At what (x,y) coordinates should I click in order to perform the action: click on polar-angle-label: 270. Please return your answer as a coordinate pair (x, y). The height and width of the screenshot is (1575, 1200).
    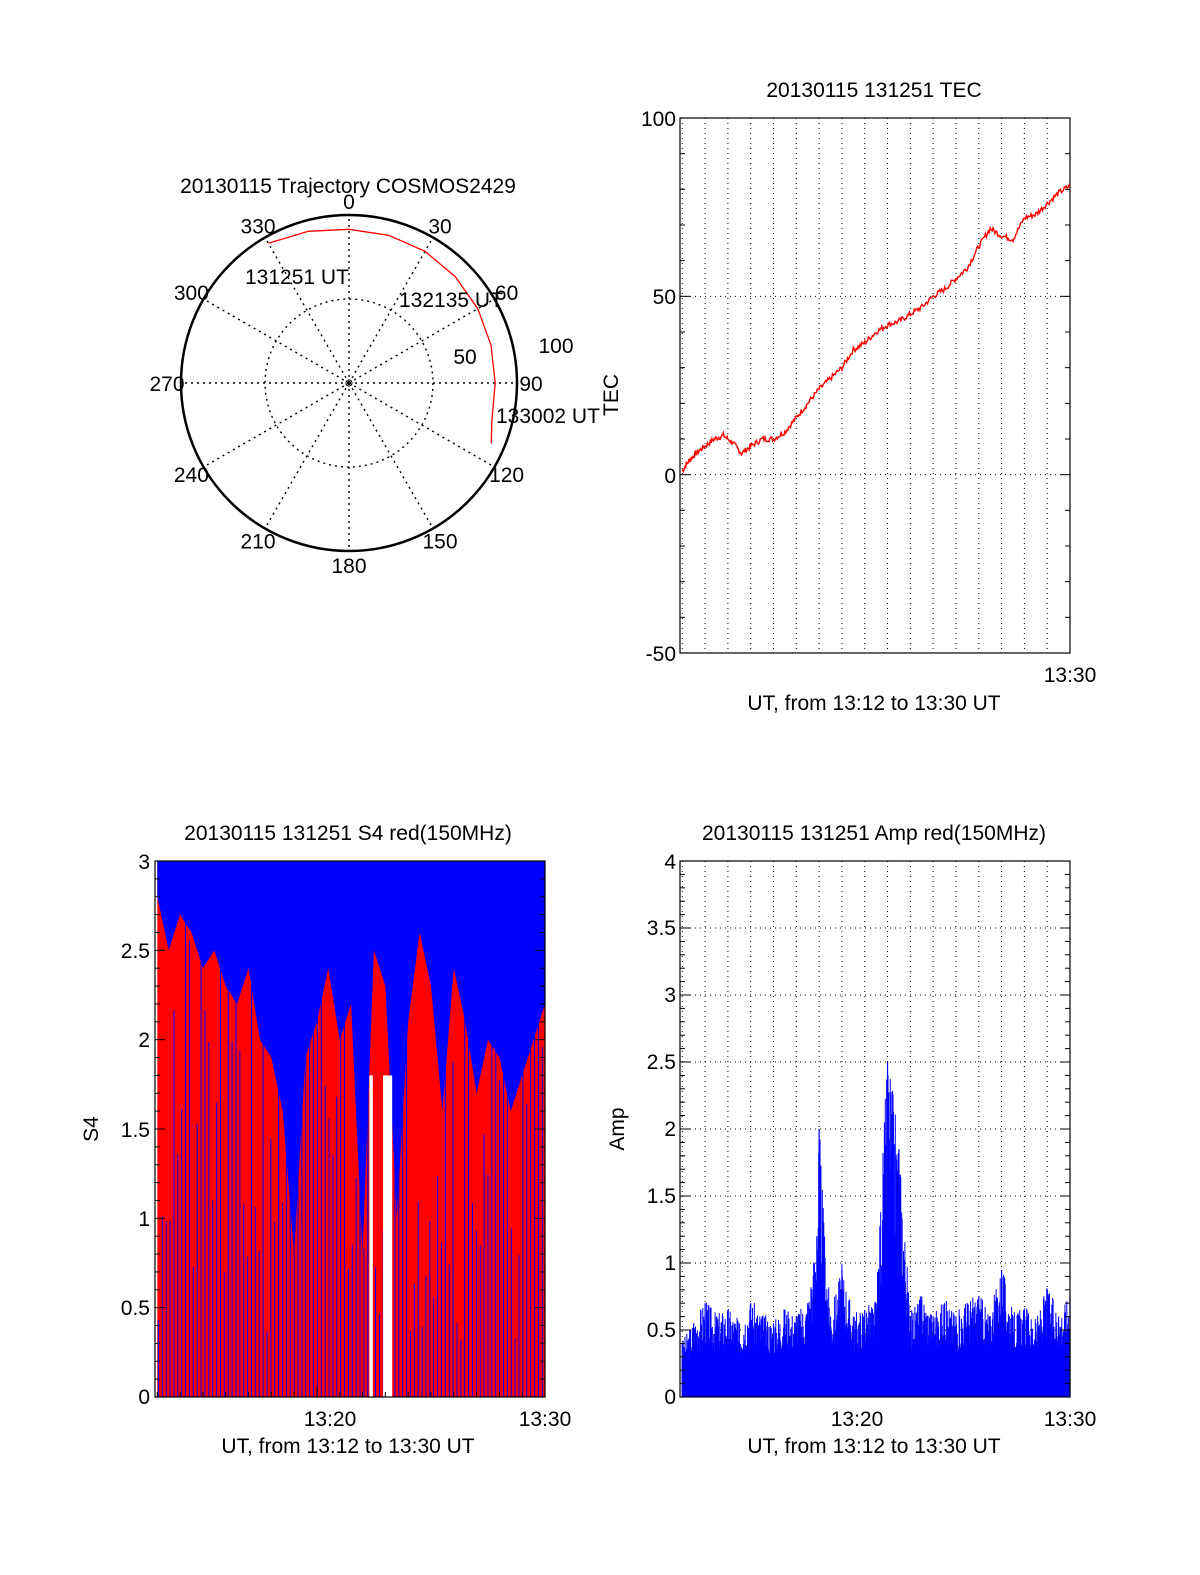
    Looking at the image, I should click on (166, 384).